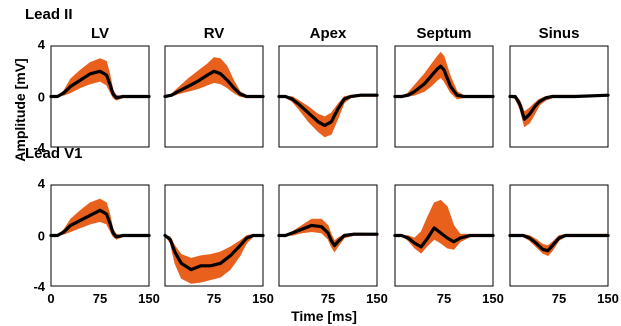  I want to click on lead-title: Lead II, so click(49, 14).